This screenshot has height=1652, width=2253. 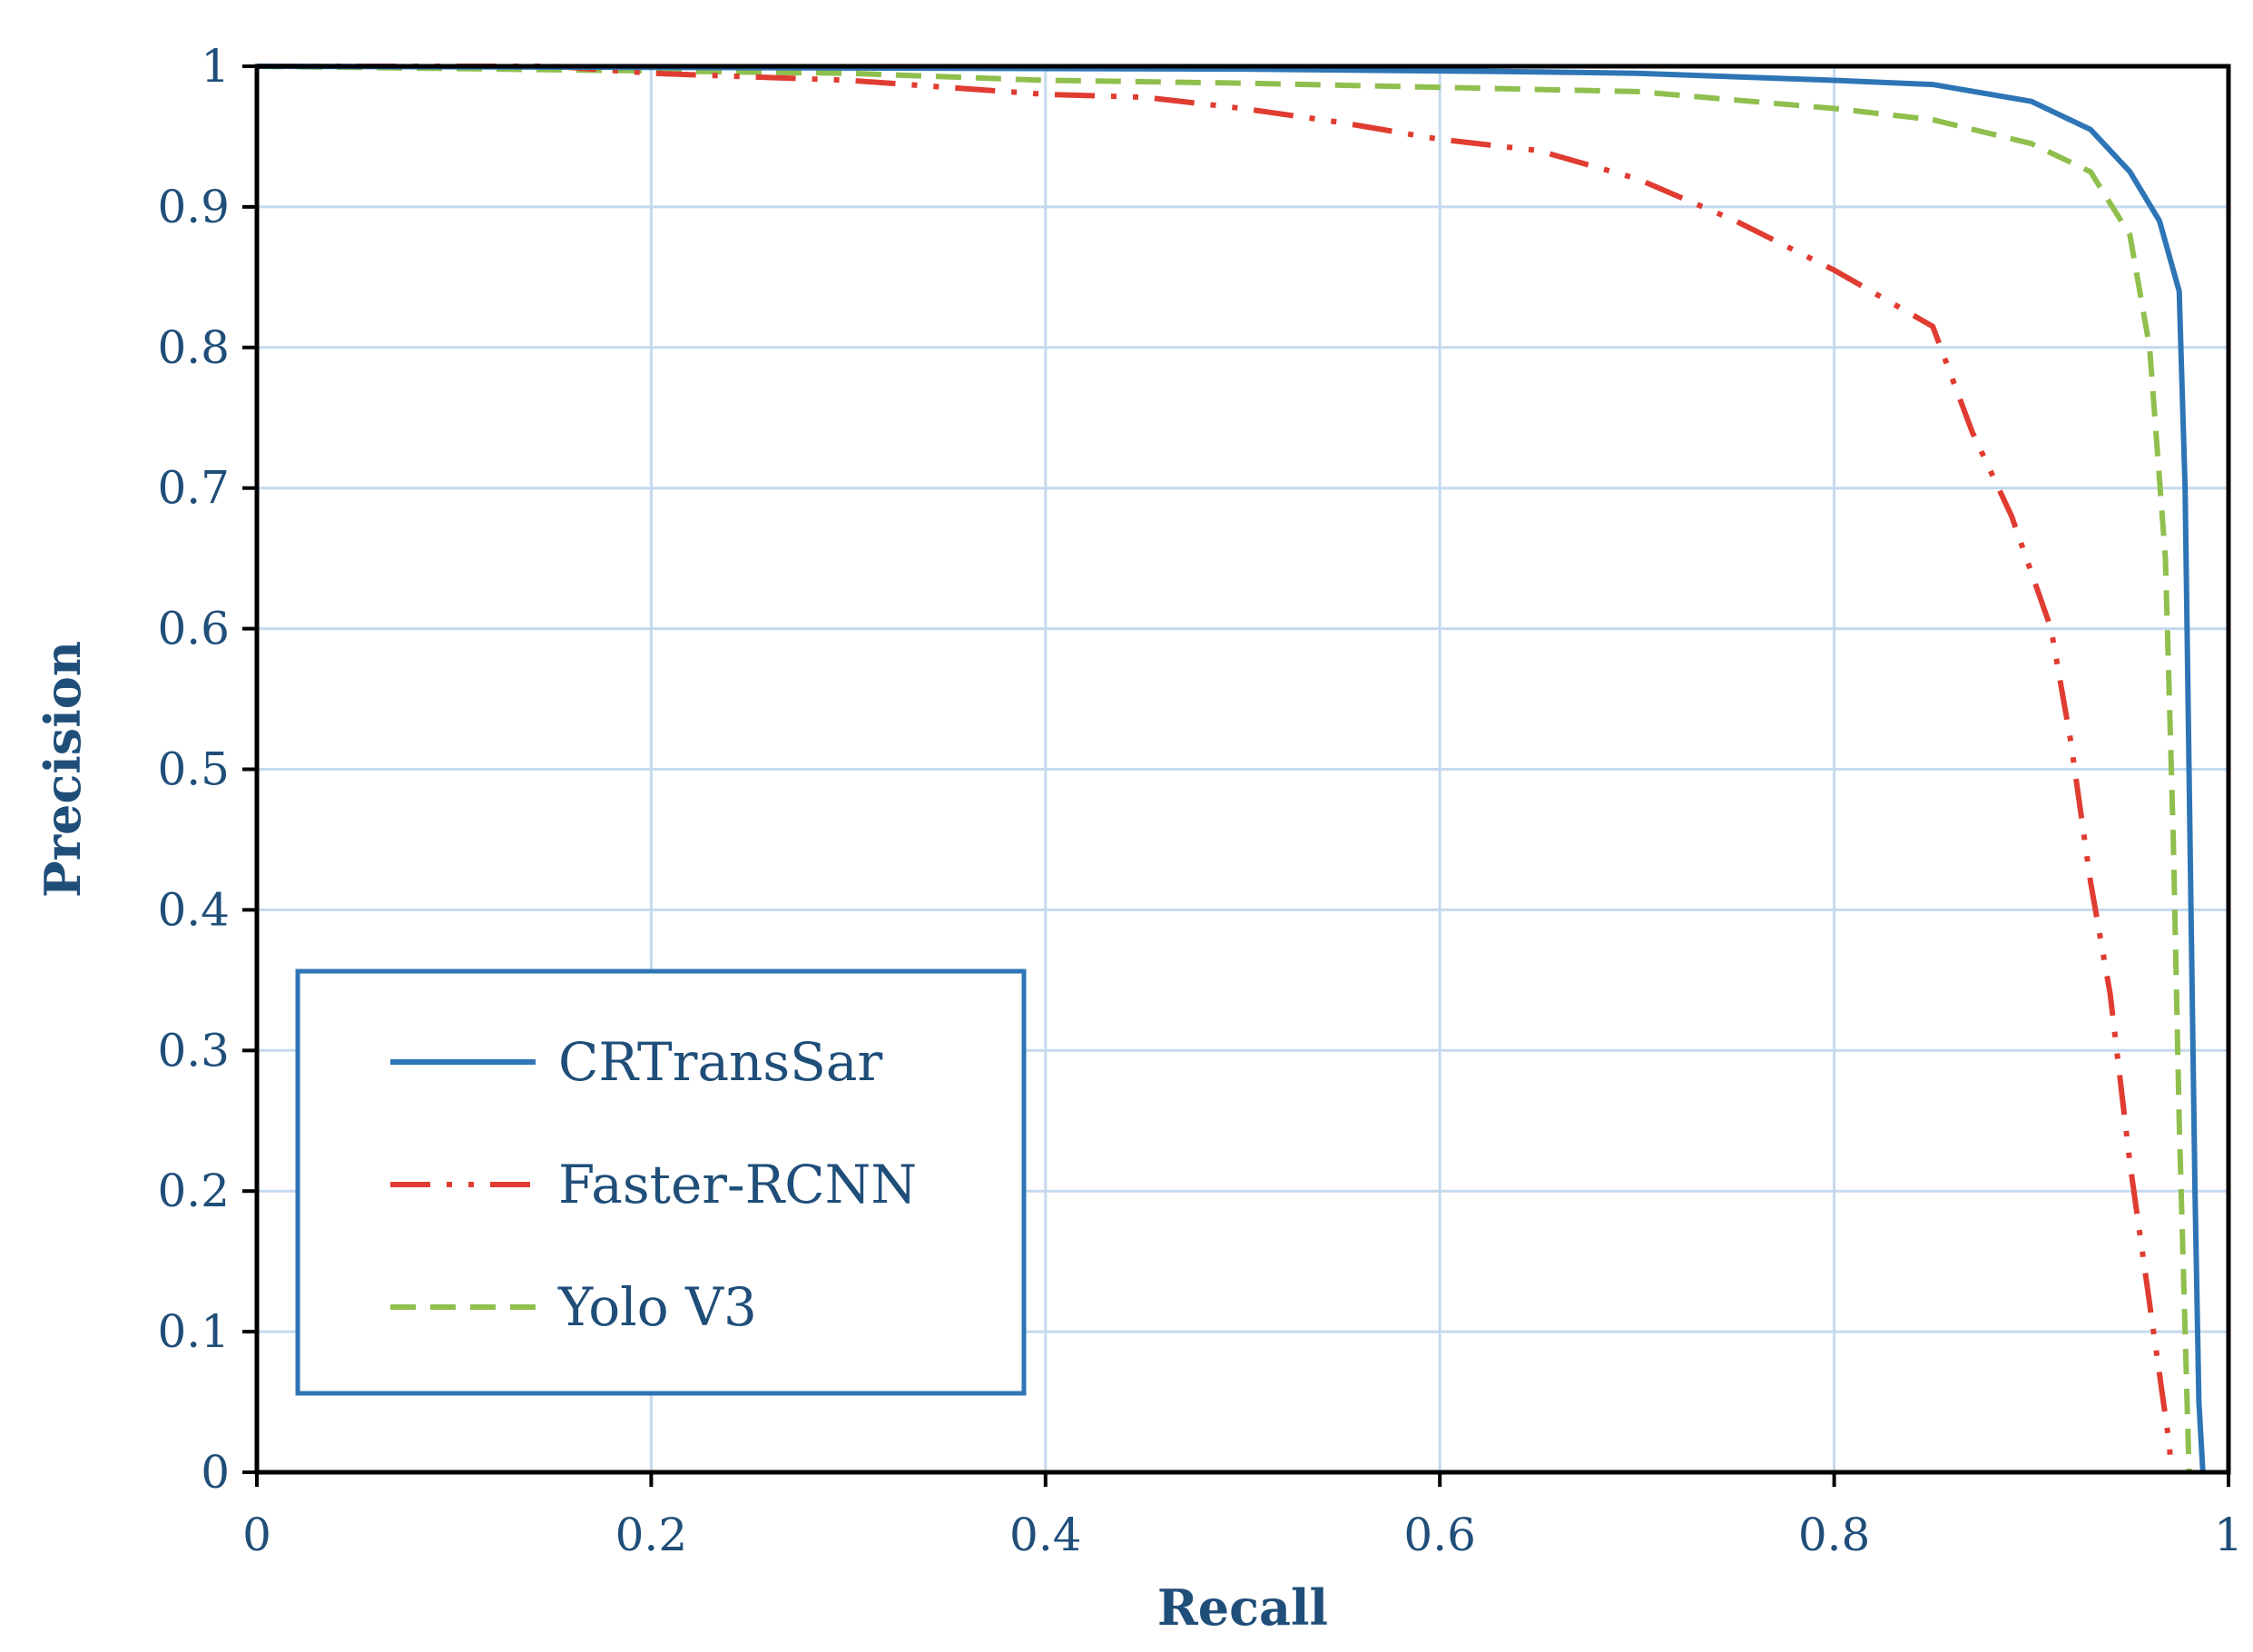 What do you see at coordinates (193, 1331) in the screenshot?
I see `y-tick-label: 0.1` at bounding box center [193, 1331].